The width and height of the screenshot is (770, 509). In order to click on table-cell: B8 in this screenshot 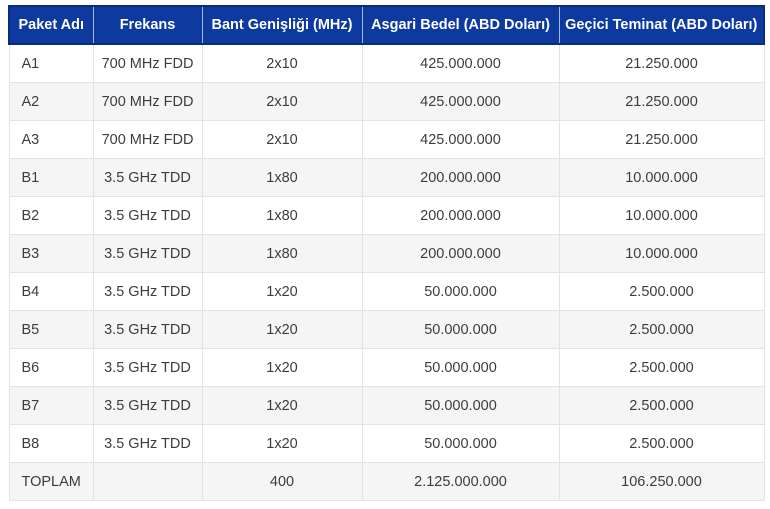, I will do `click(51, 443)`.